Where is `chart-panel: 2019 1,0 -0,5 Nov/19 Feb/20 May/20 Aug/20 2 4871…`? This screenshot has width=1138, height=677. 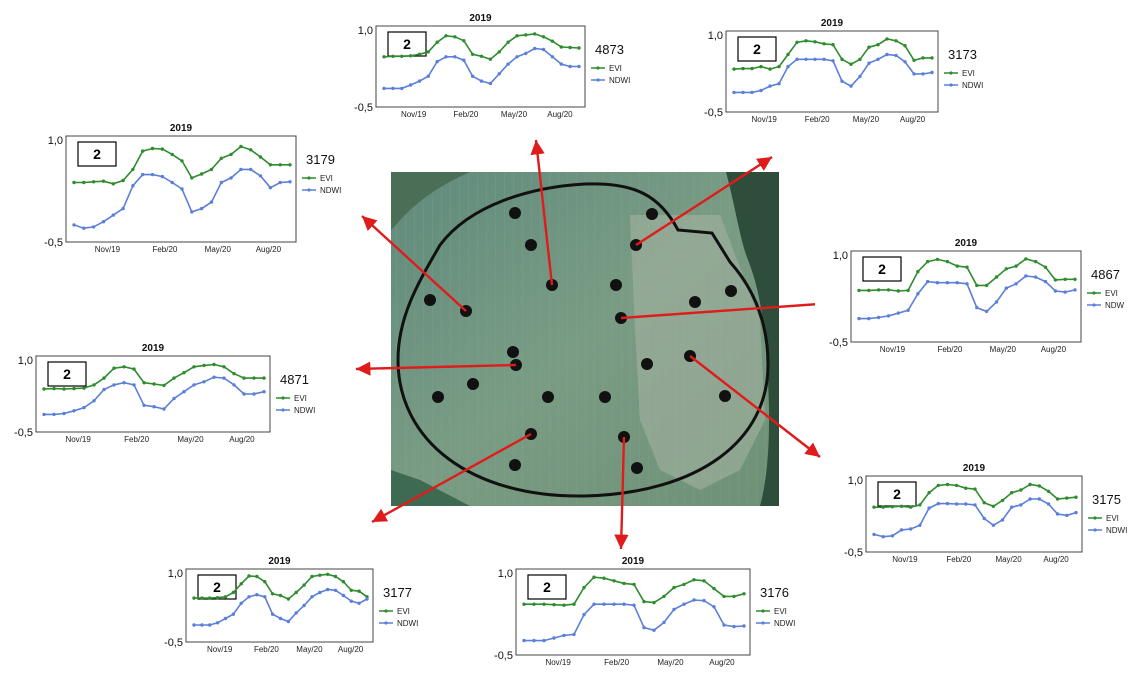
chart-panel: 2019 1,0 -0,5 Nov/19 Feb/20 May/20 Aug/20 2 4871… is located at coordinates (162, 395).